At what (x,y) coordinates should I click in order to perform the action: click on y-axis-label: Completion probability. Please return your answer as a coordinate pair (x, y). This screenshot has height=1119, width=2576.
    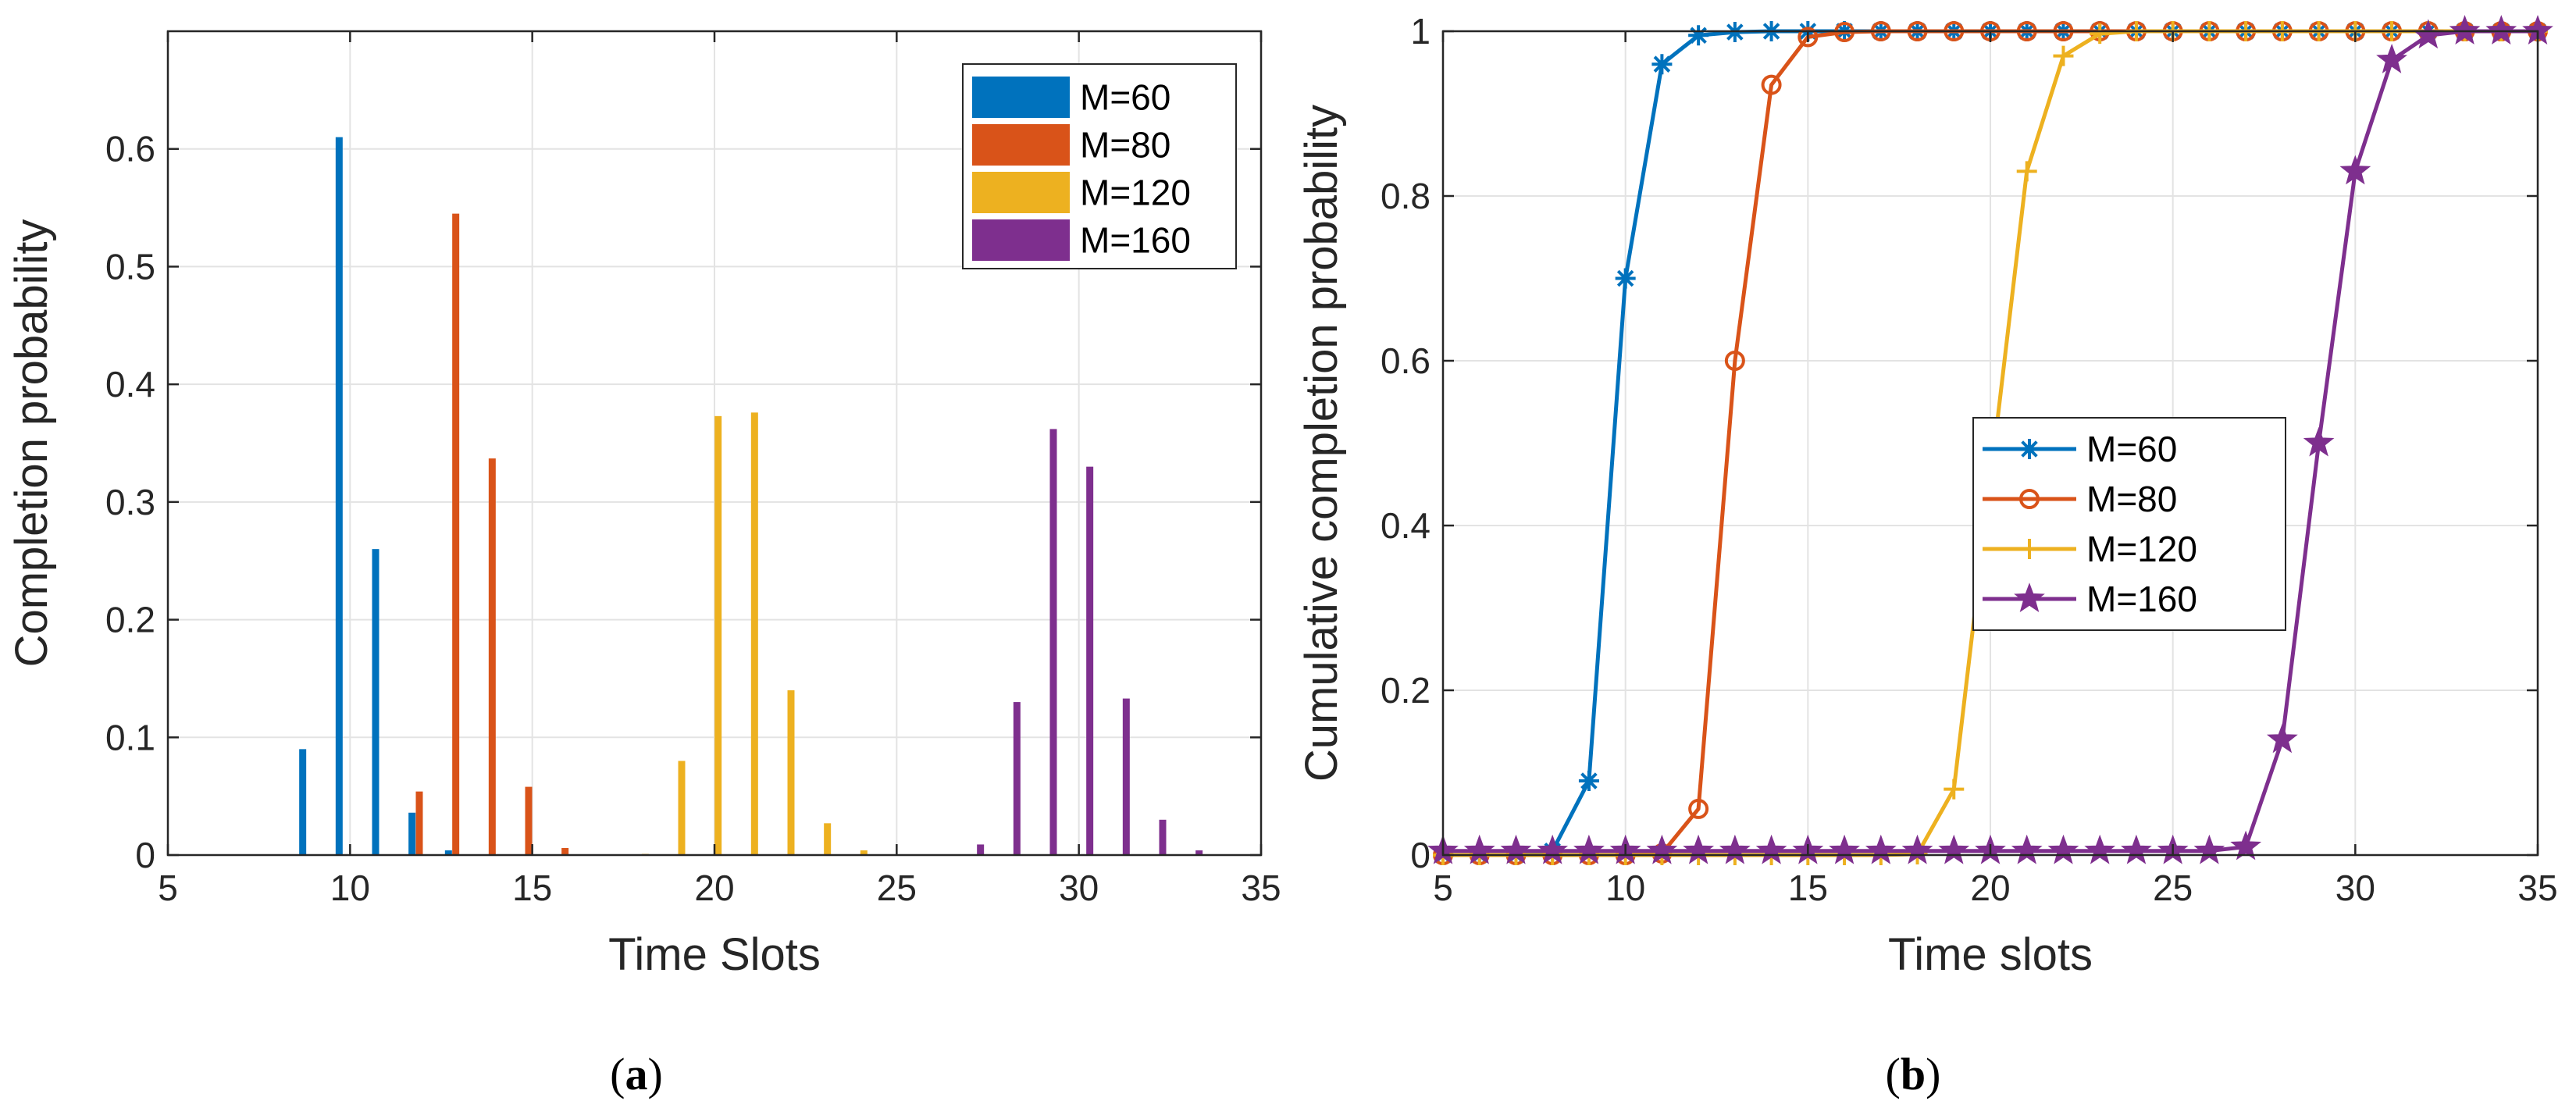
    Looking at the image, I should click on (32, 444).